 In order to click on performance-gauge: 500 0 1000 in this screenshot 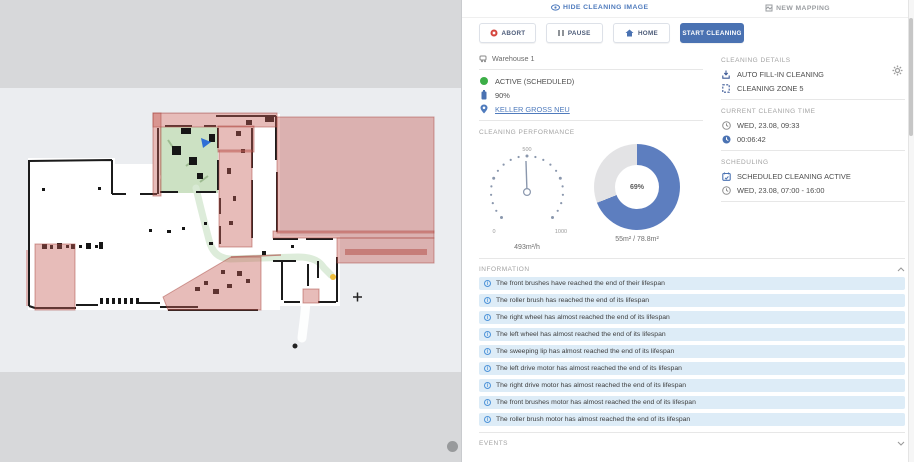, I will do `click(528, 191)`.